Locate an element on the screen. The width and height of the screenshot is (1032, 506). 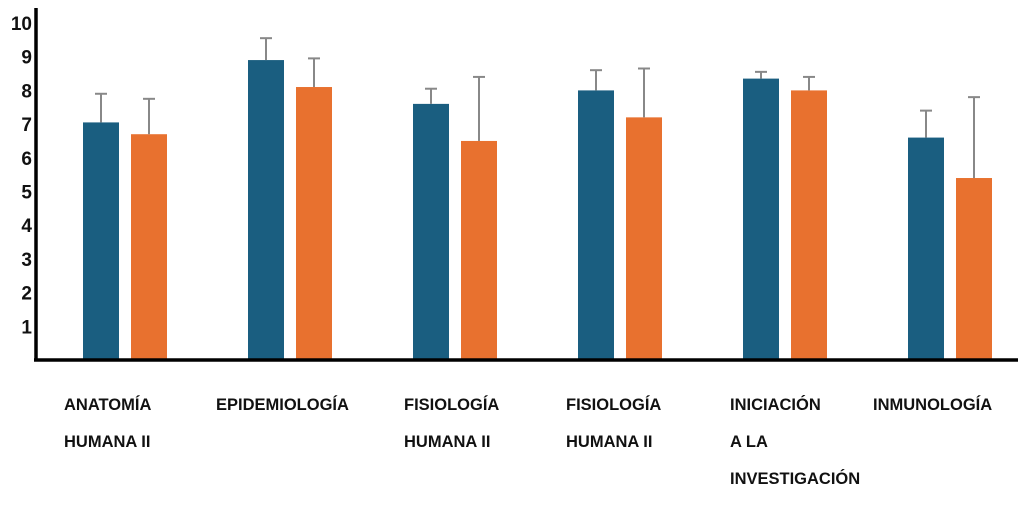
y-tick-label: 9 is located at coordinates (26, 58).